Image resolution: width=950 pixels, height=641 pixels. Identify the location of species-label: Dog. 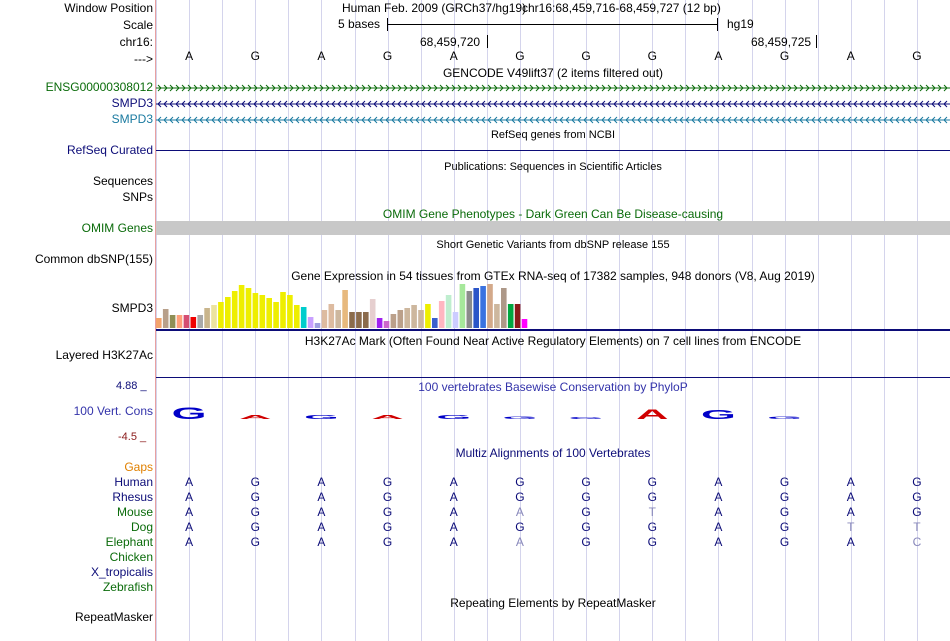
(141, 527).